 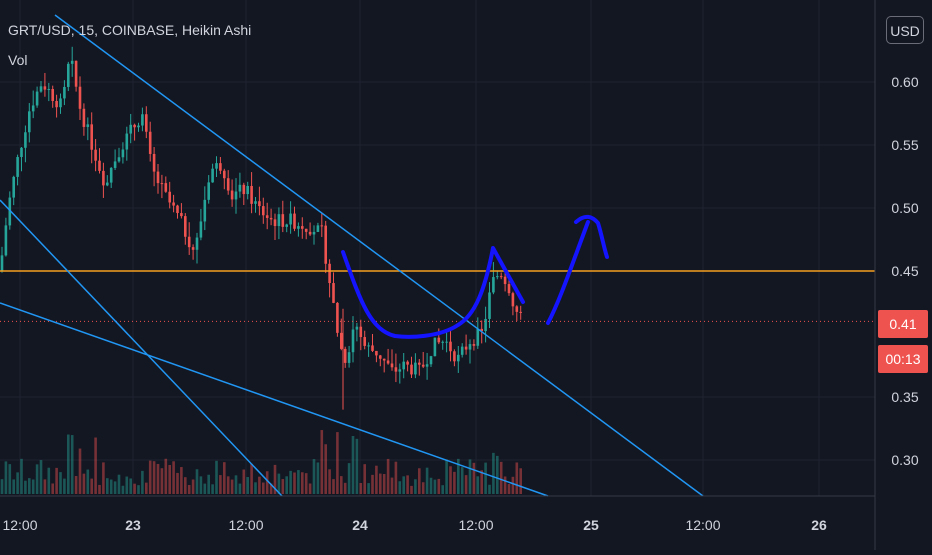 I want to click on price-axis: 0.60 0.55 0.50 0.45 0.35 0.30, so click(x=904, y=271).